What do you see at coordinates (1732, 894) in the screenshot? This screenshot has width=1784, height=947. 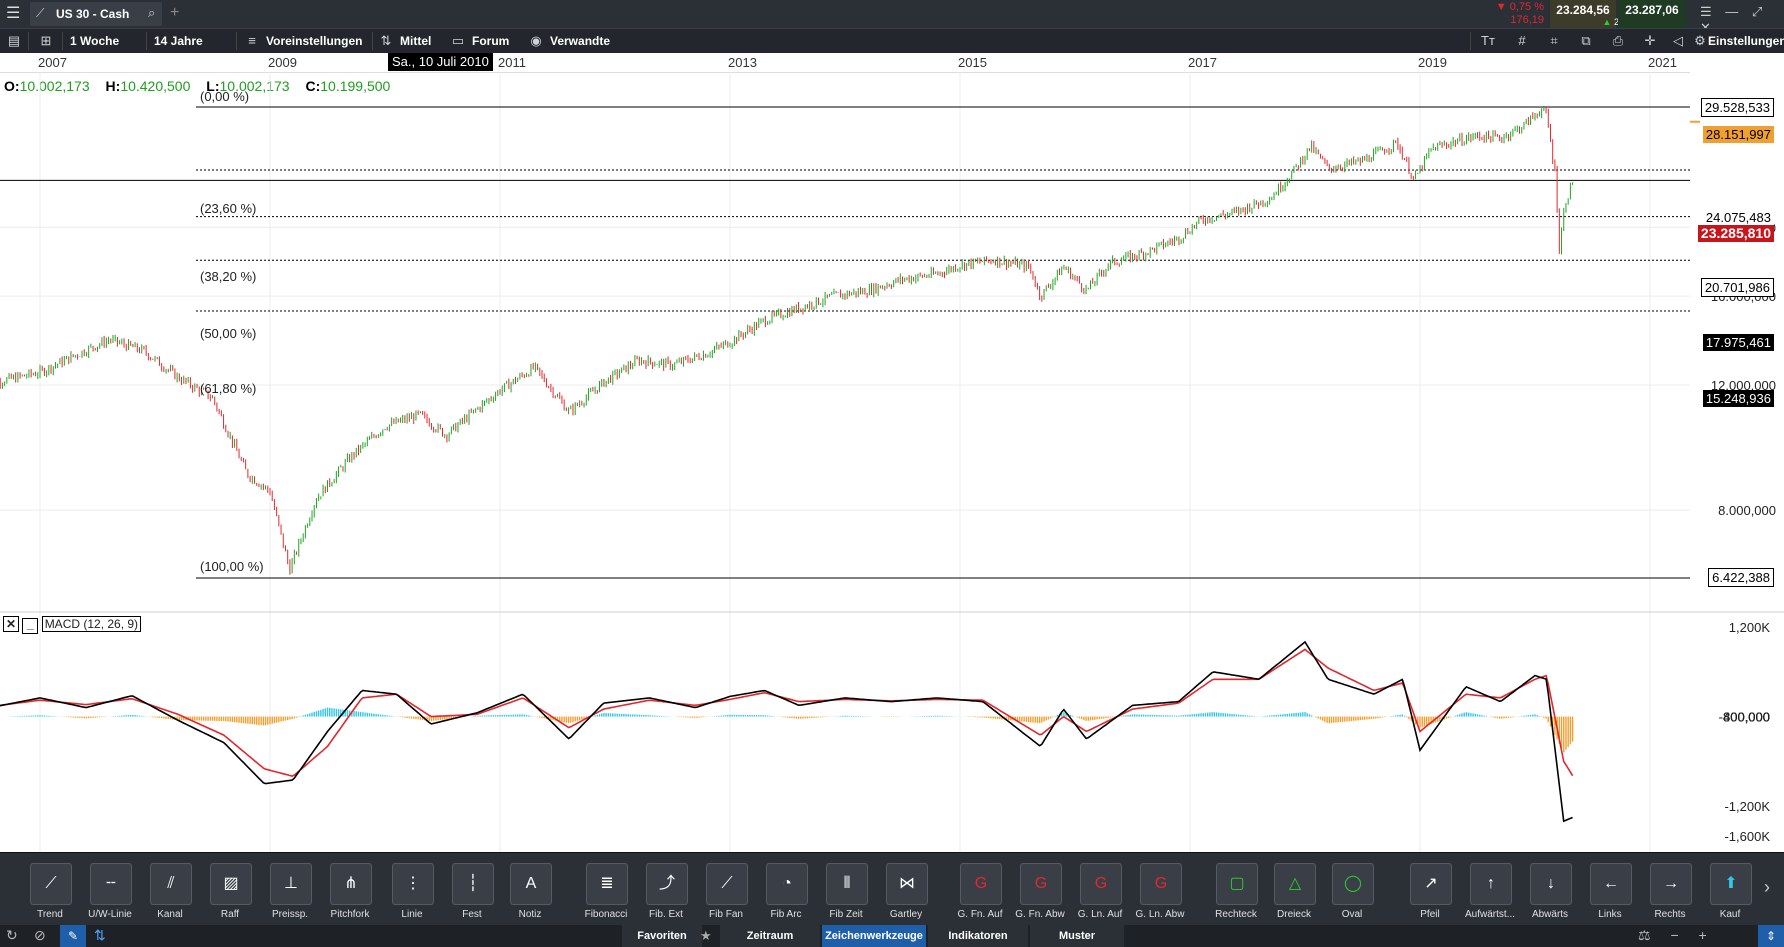 I see `tool-buy: ⬆ Kauf` at bounding box center [1732, 894].